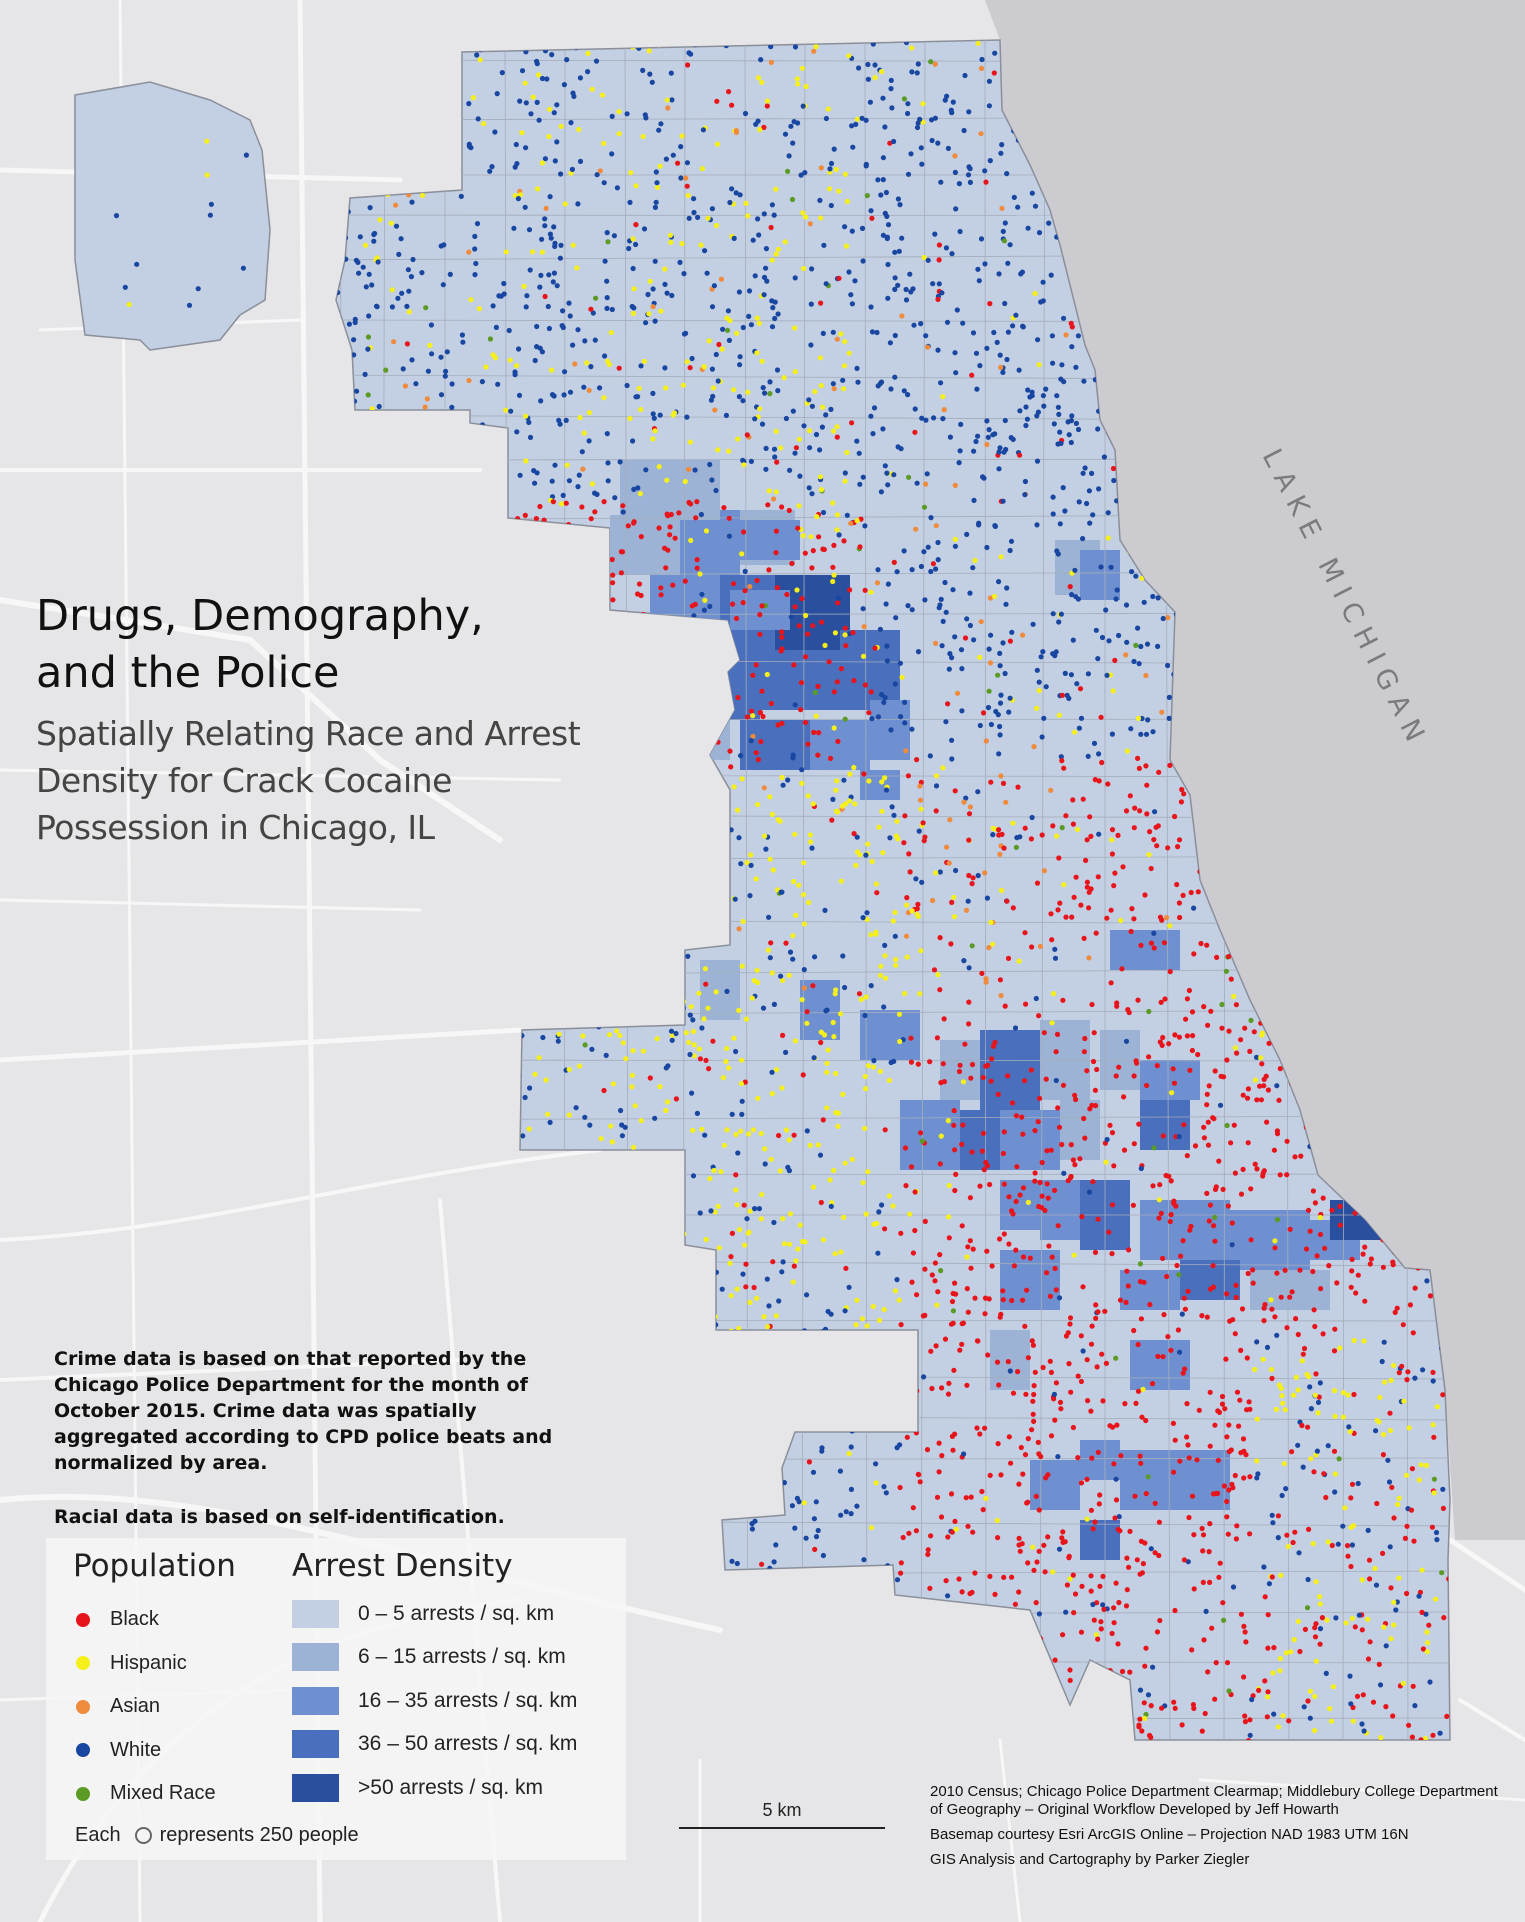 This screenshot has height=1922, width=1525. I want to click on legend-item-density-16-35: 16 – 35 arrests / sq. km, so click(434, 1701).